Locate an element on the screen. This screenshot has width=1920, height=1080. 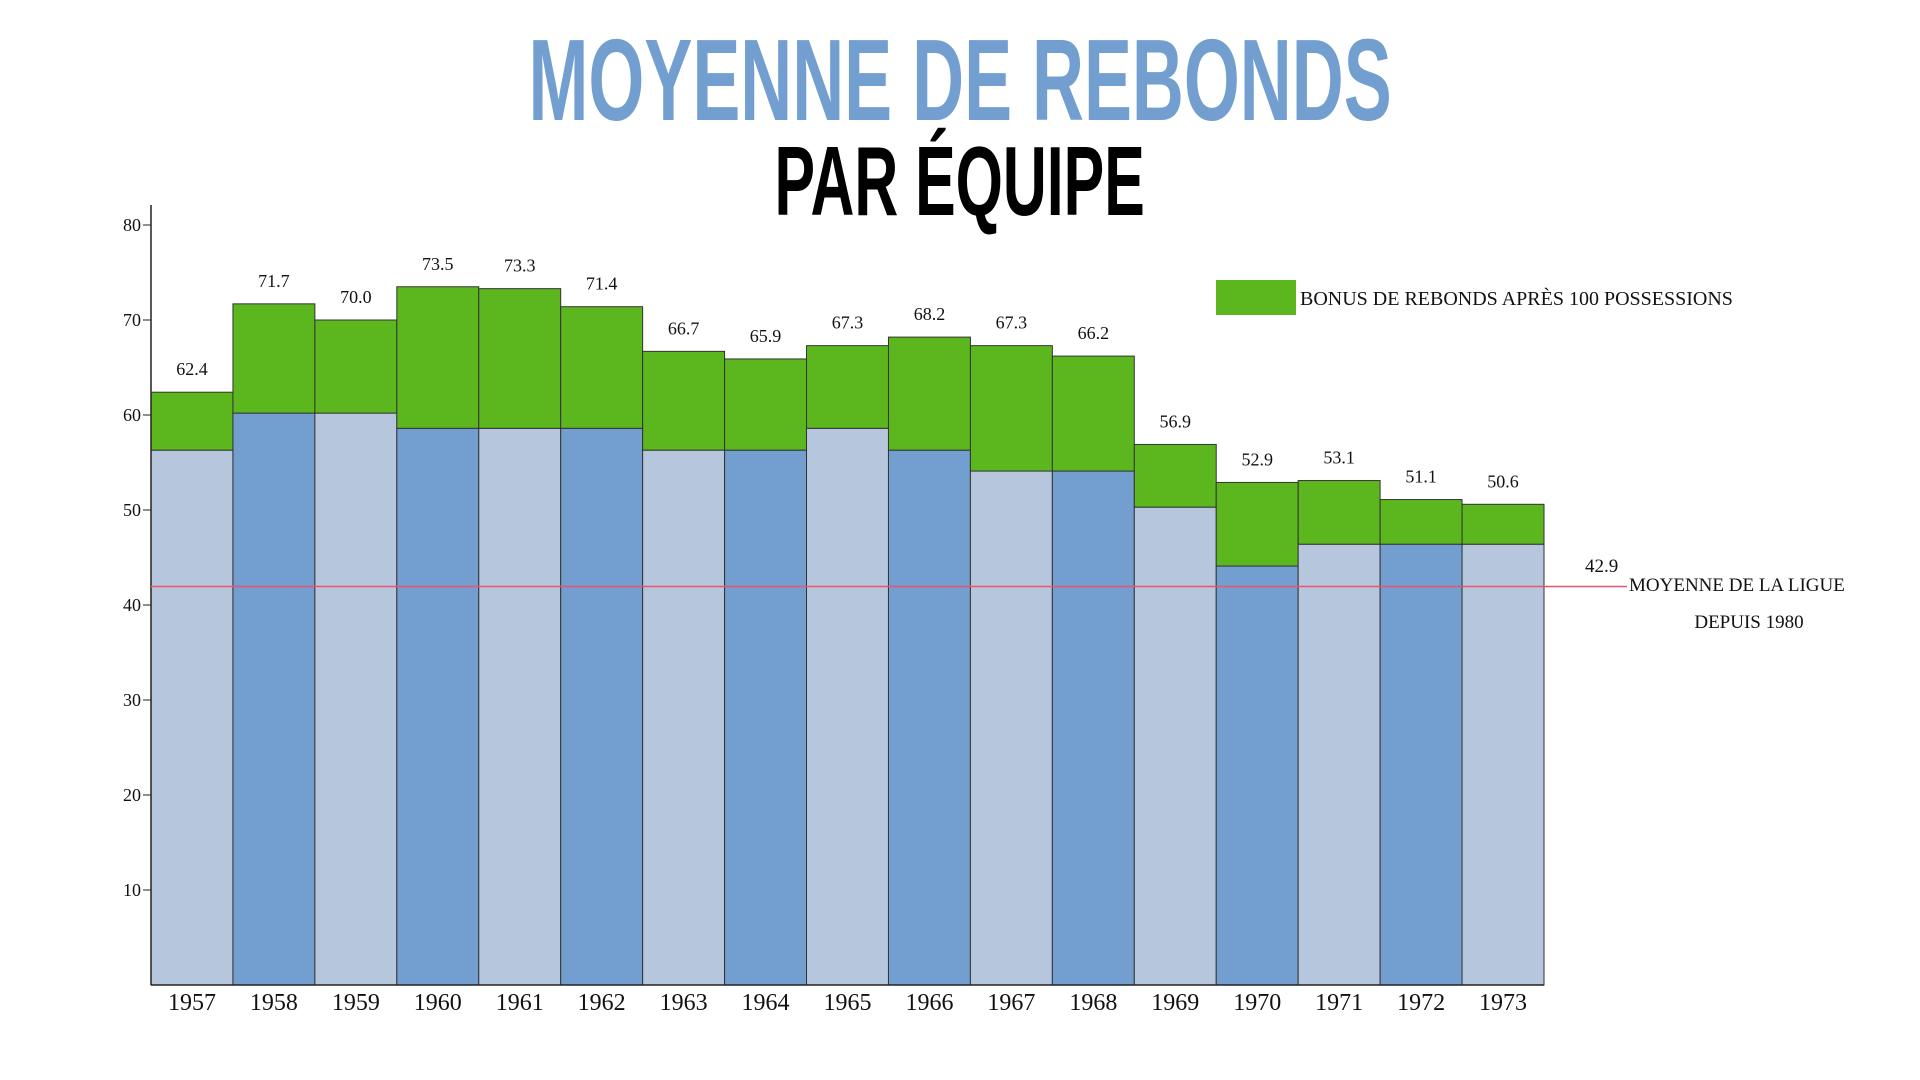
data-label-1957: 62.4 is located at coordinates (192, 369).